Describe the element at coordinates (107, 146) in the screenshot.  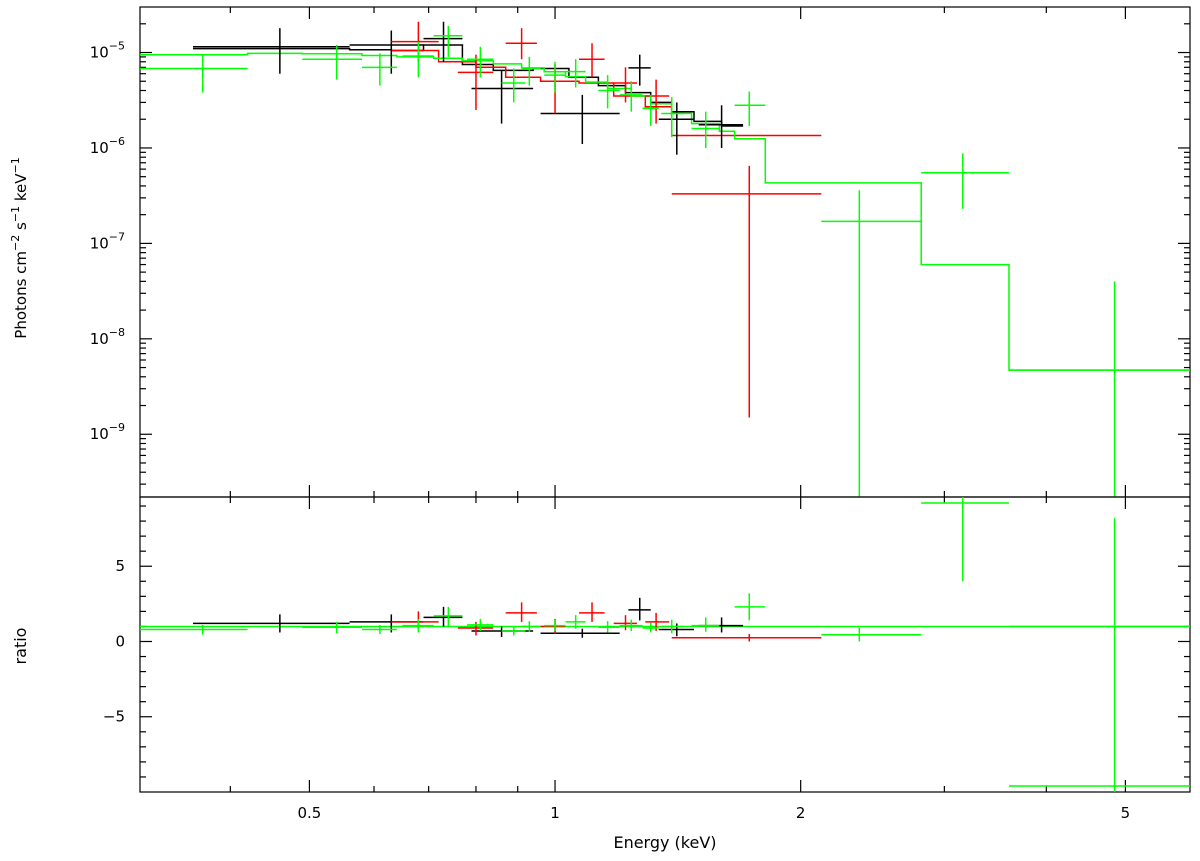
I see `y-tick-label-top: 10⁻⁶` at that location.